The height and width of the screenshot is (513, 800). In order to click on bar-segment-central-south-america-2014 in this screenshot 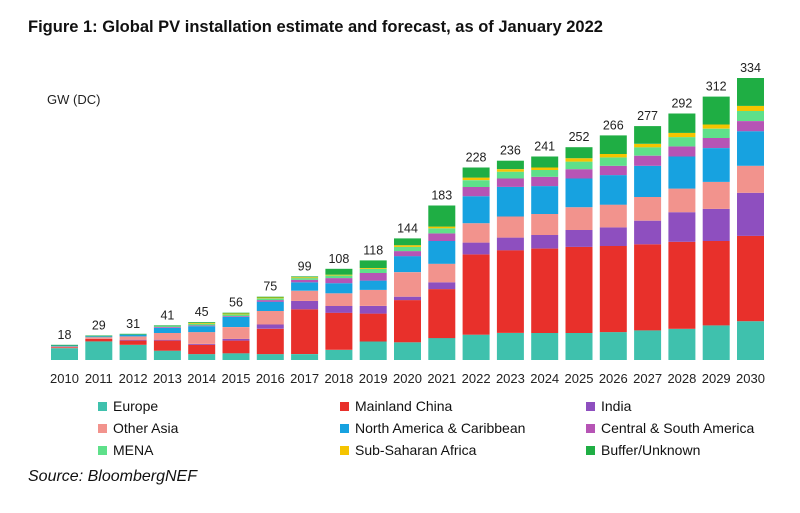, I will do `click(202, 326)`.